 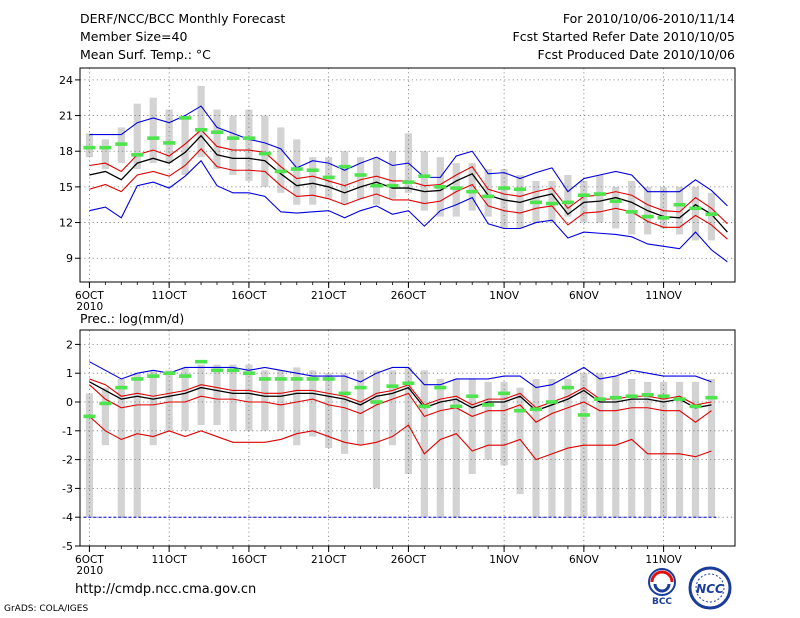 I want to click on y-tick-label: -1, so click(x=67, y=431).